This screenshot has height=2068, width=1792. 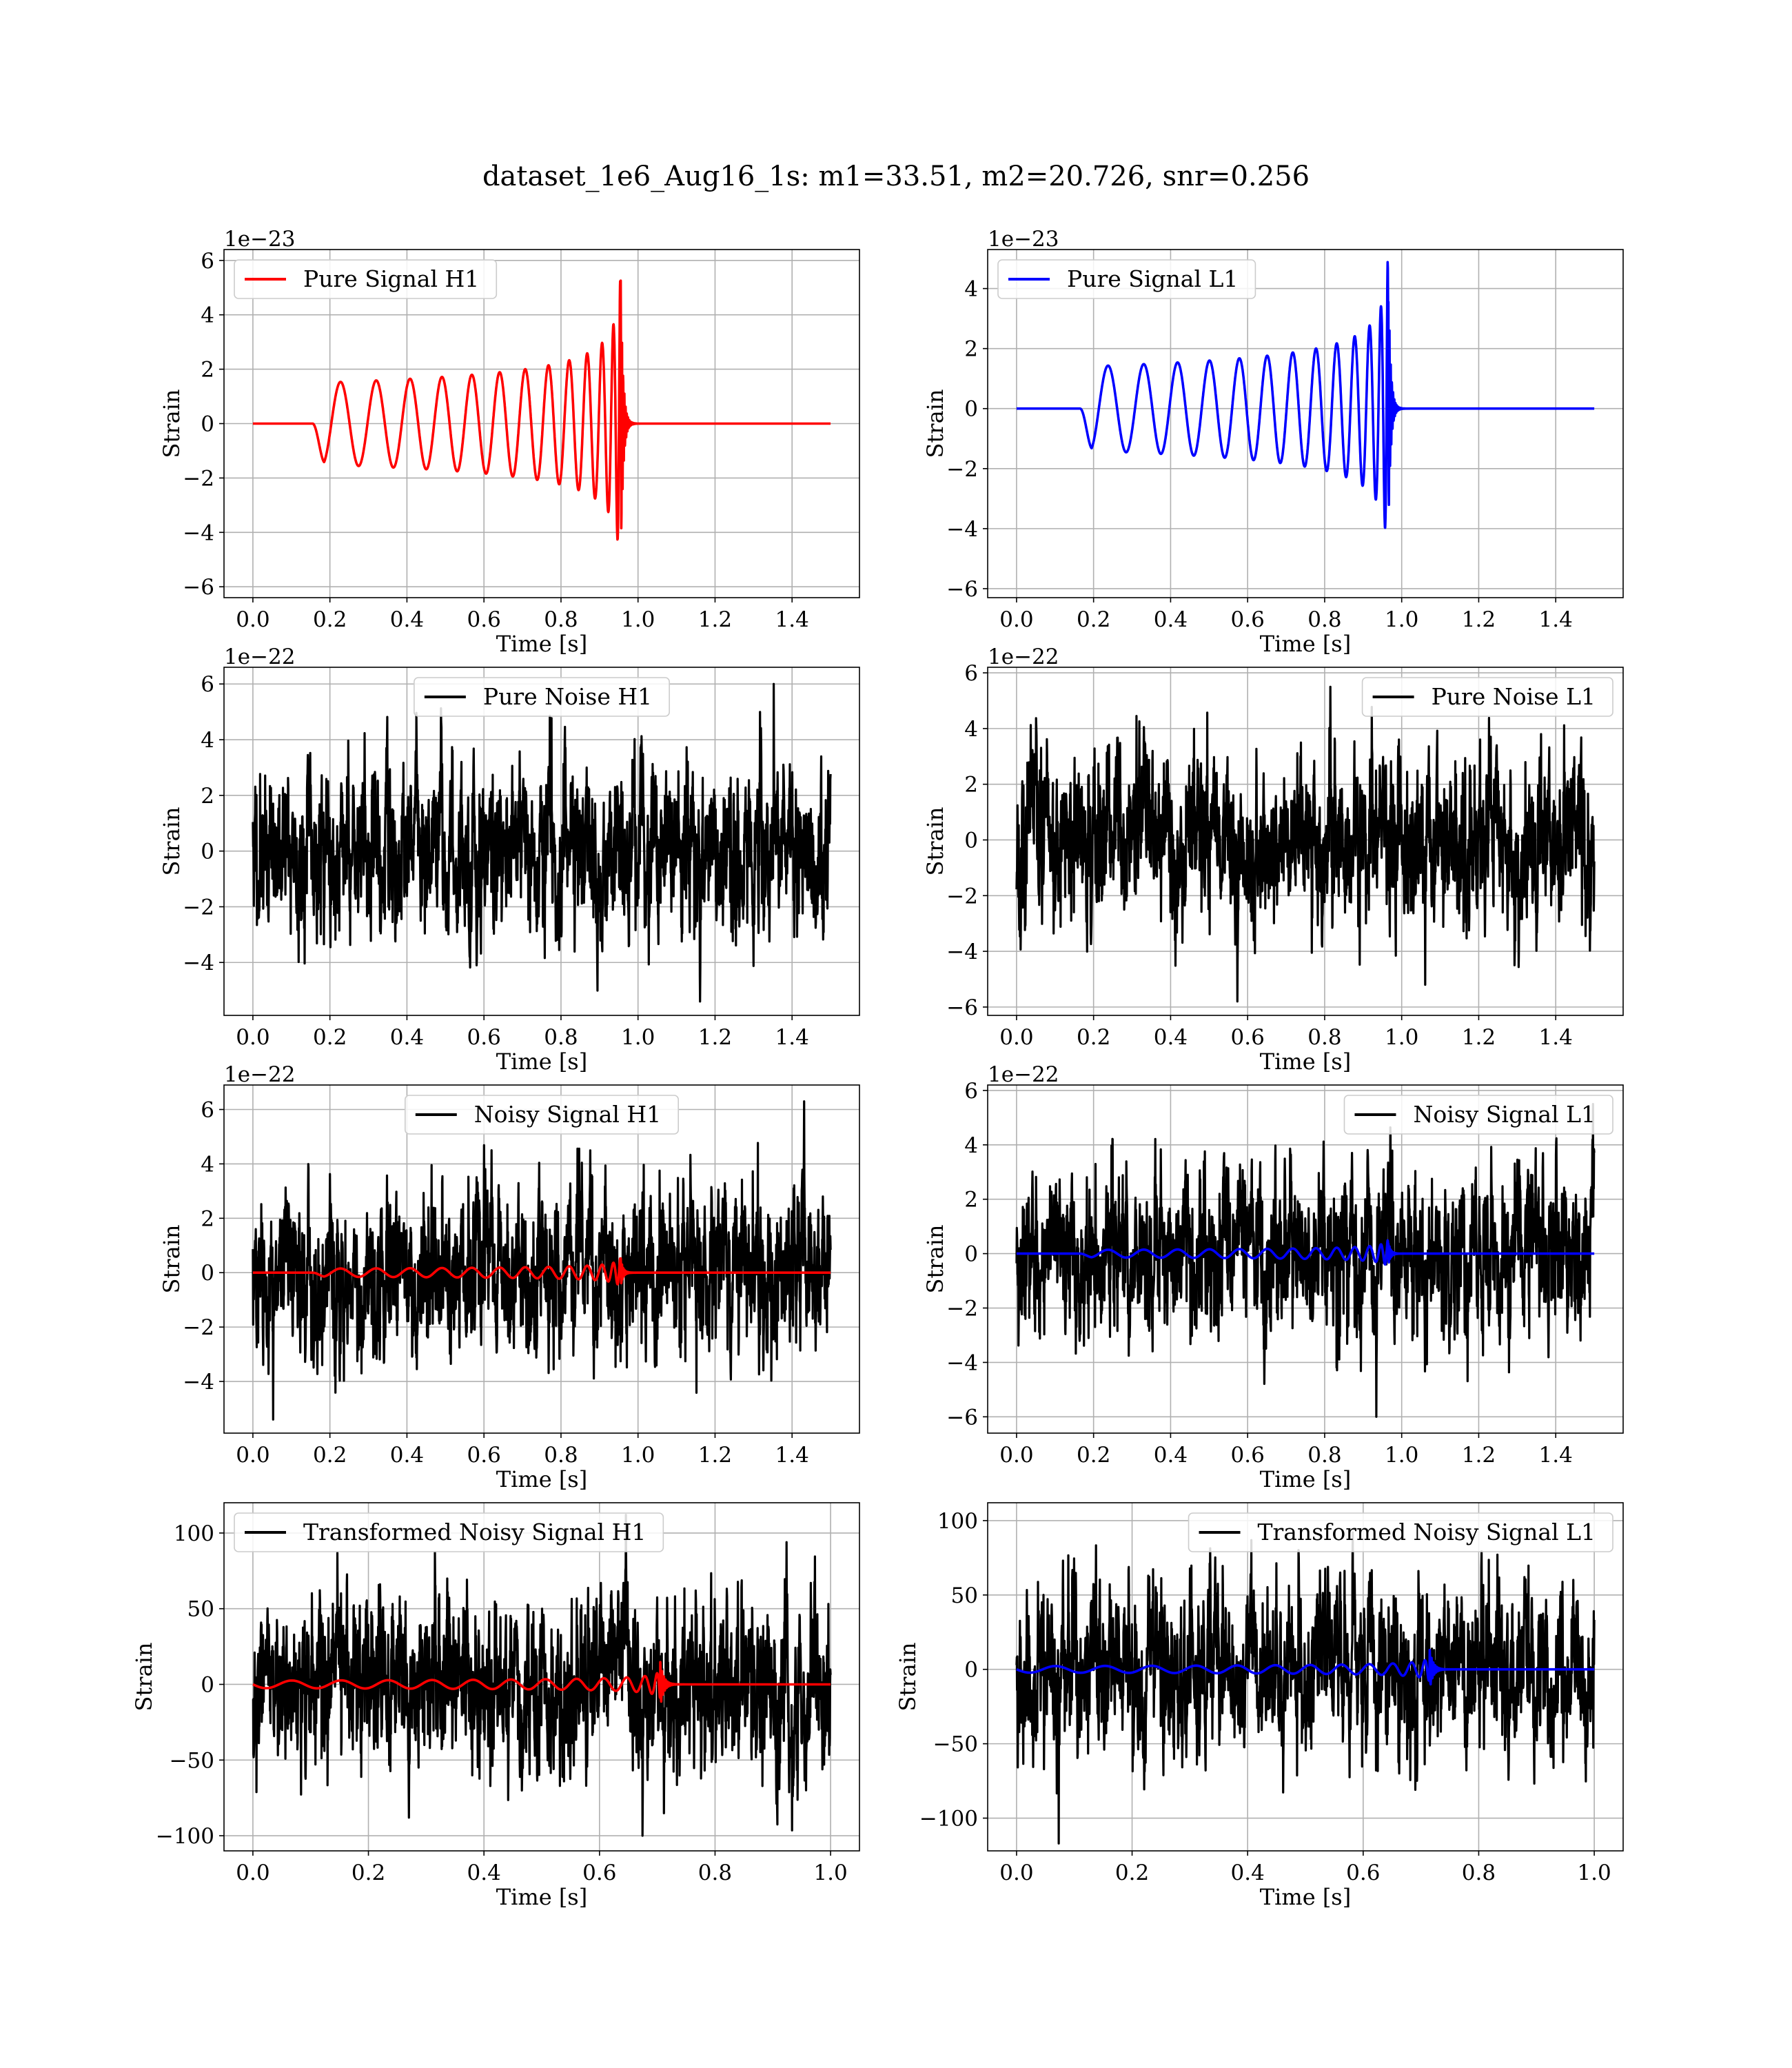 What do you see at coordinates (391, 278) in the screenshot?
I see `legend-label: Pure Signal H1` at bounding box center [391, 278].